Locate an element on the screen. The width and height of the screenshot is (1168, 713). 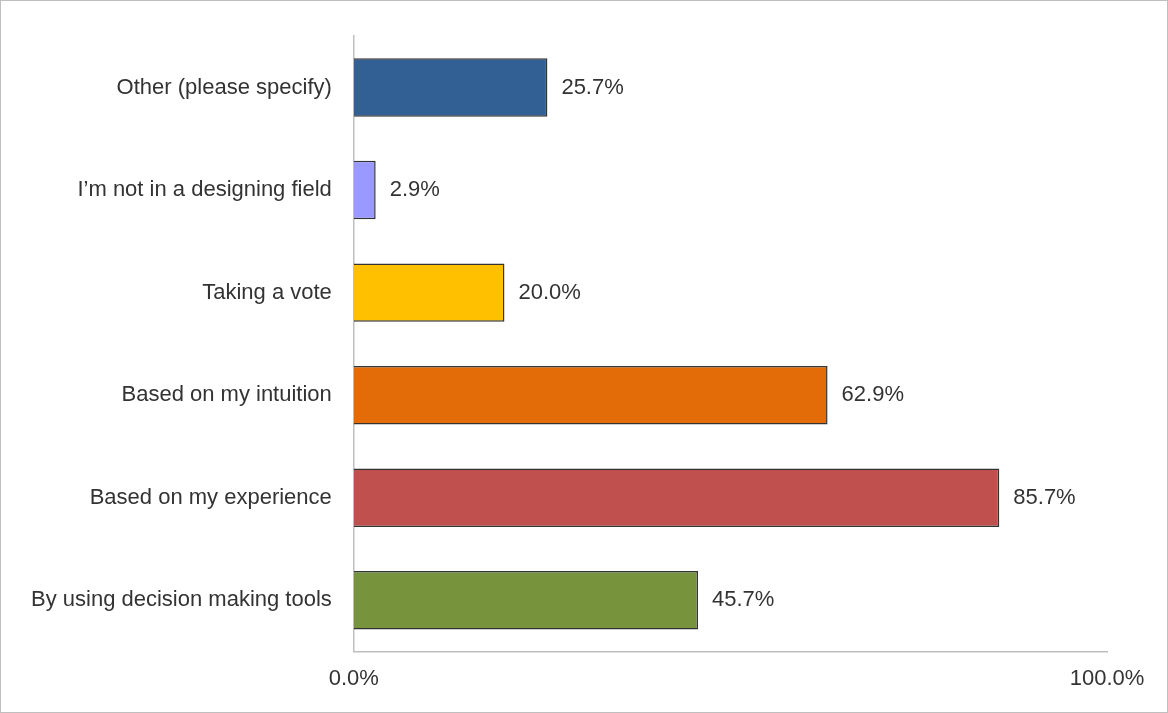
data-label: 85.7% is located at coordinates (1044, 496).